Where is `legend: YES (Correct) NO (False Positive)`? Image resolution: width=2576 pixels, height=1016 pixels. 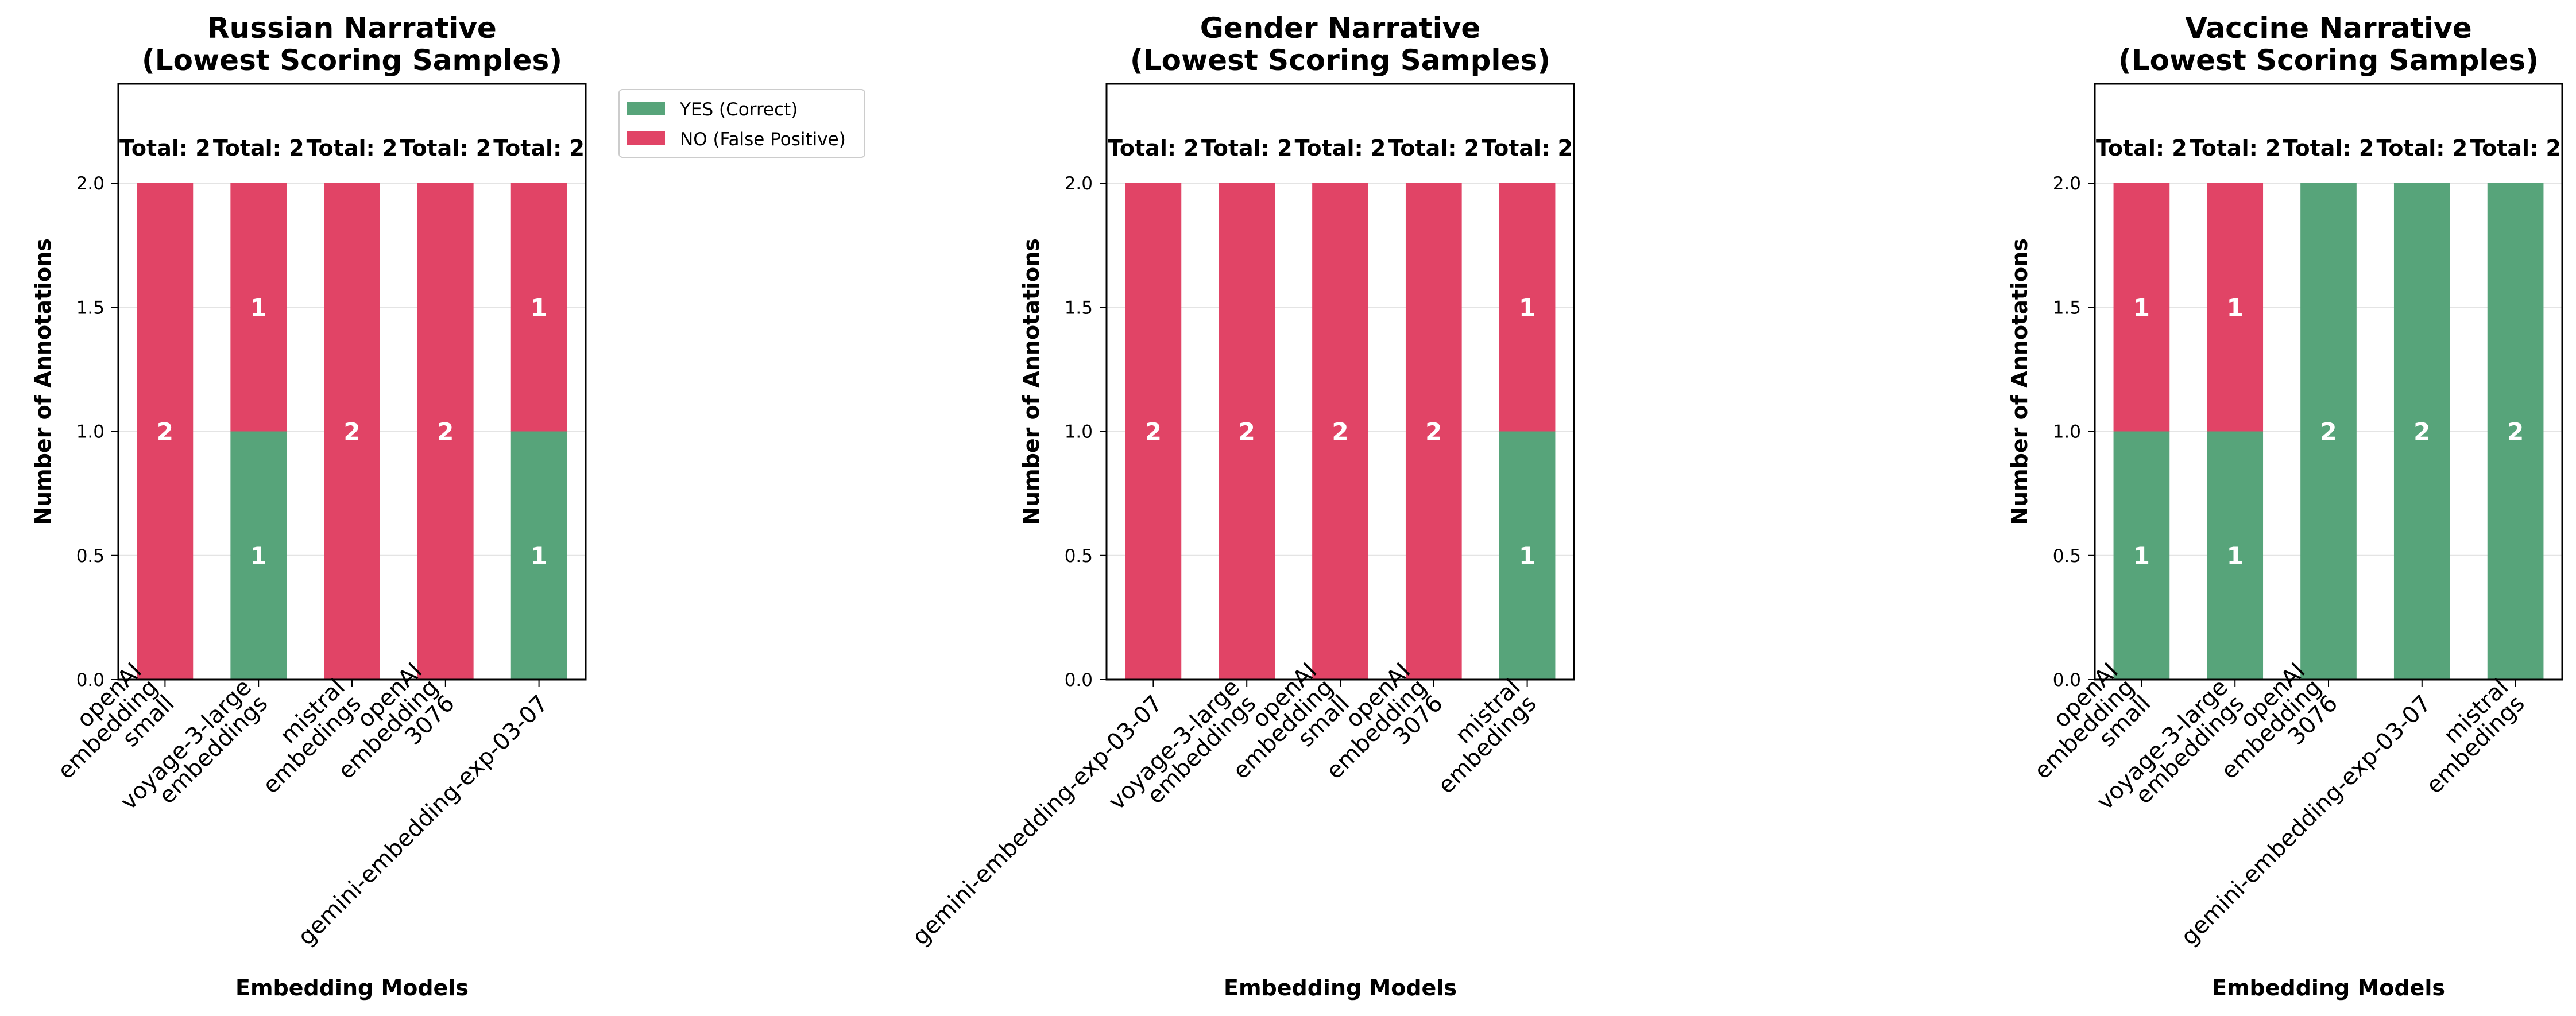 legend: YES (Correct) NO (False Positive) is located at coordinates (741, 123).